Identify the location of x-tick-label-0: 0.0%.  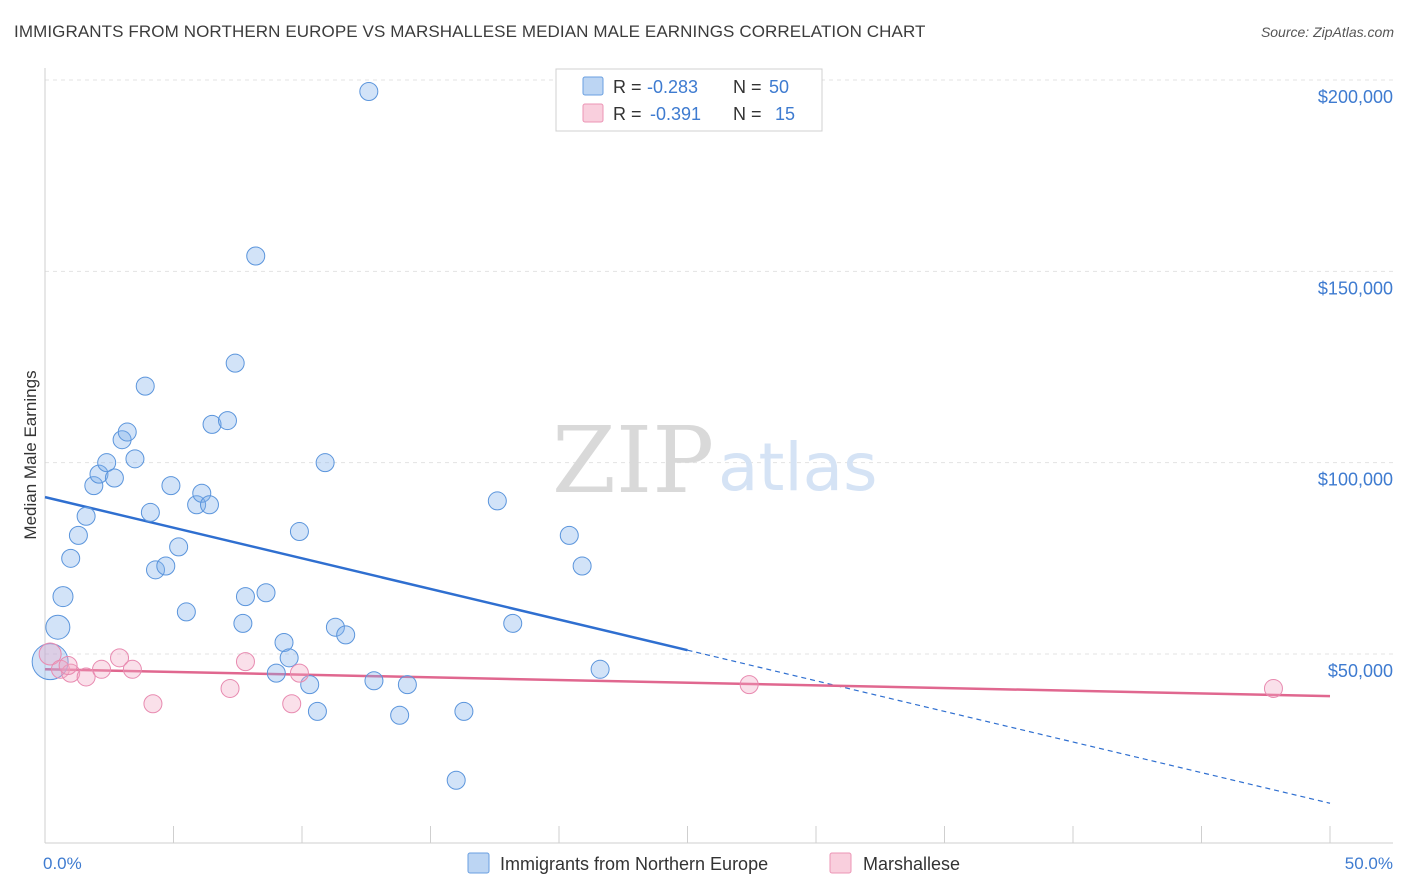
(62, 863).